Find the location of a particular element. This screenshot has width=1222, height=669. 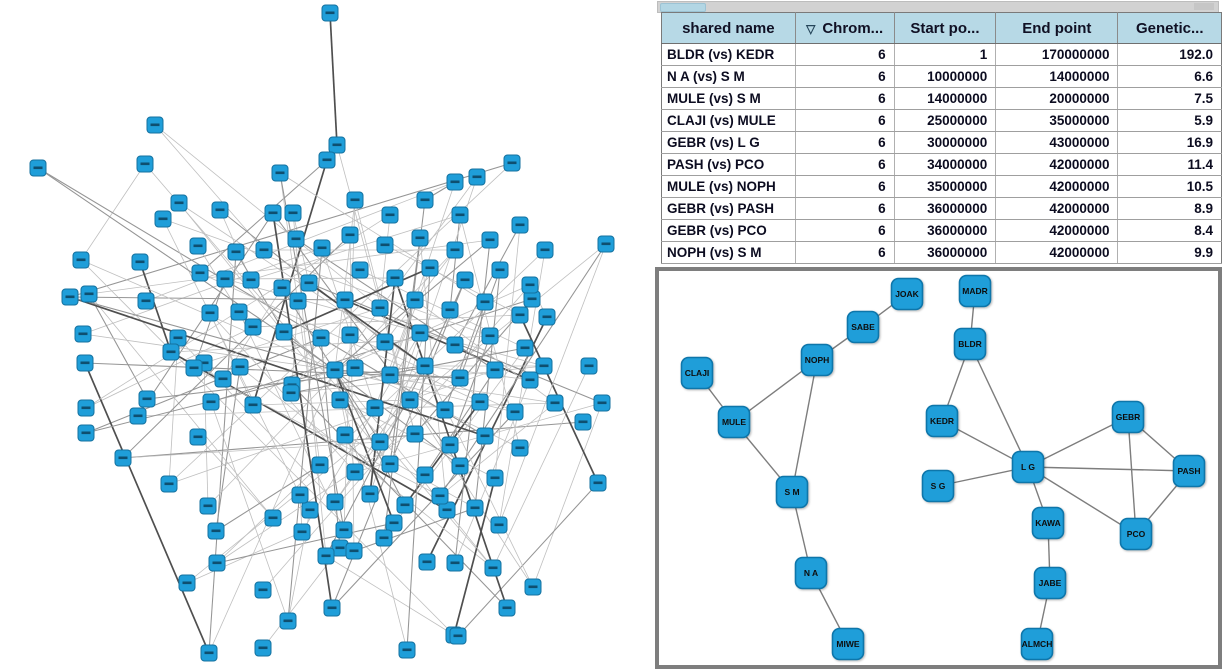

network-node-pco: PCO is located at coordinates (1136, 534).